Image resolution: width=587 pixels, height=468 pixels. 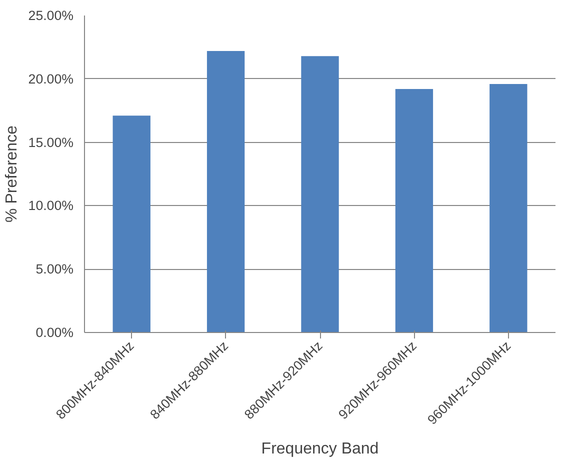 I want to click on y-axis-title: % Preference, so click(x=11, y=173).